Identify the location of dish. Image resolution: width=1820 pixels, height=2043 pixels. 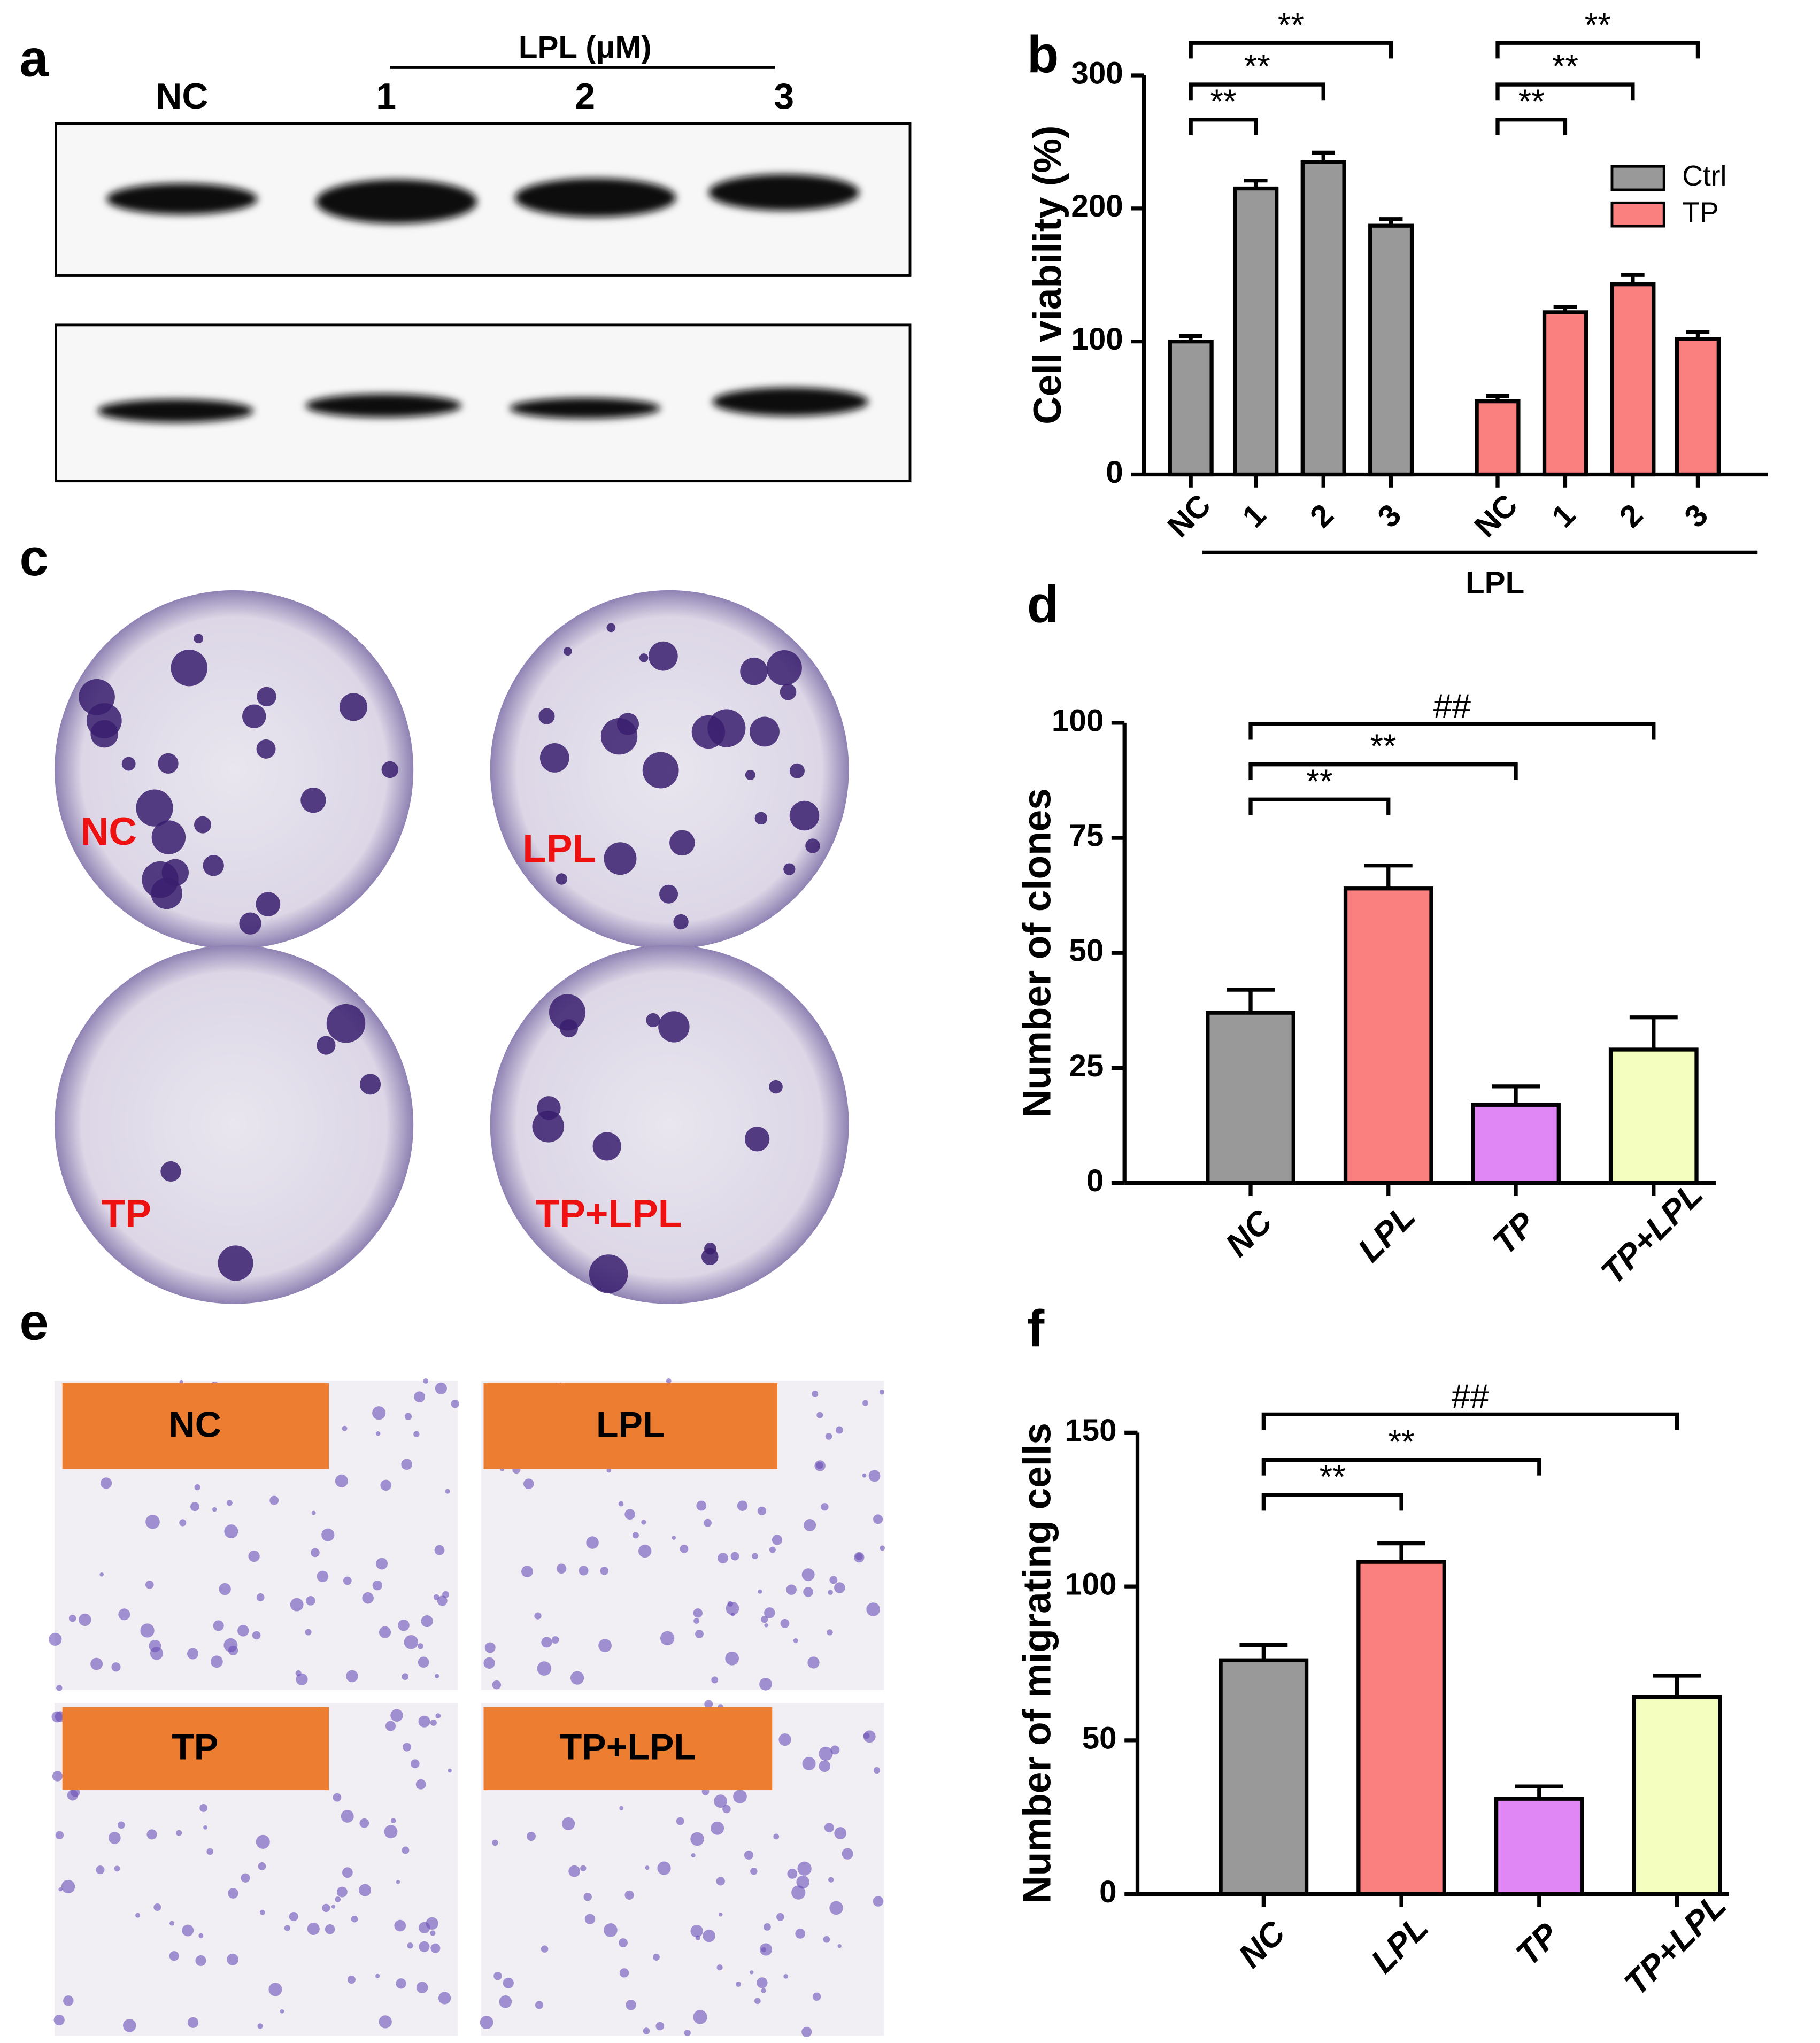
(235, 1124).